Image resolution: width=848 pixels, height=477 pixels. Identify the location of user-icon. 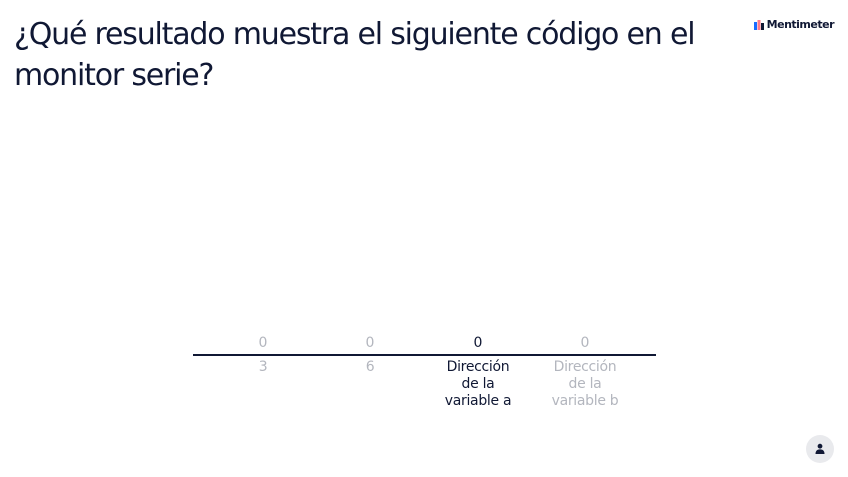
(820, 448).